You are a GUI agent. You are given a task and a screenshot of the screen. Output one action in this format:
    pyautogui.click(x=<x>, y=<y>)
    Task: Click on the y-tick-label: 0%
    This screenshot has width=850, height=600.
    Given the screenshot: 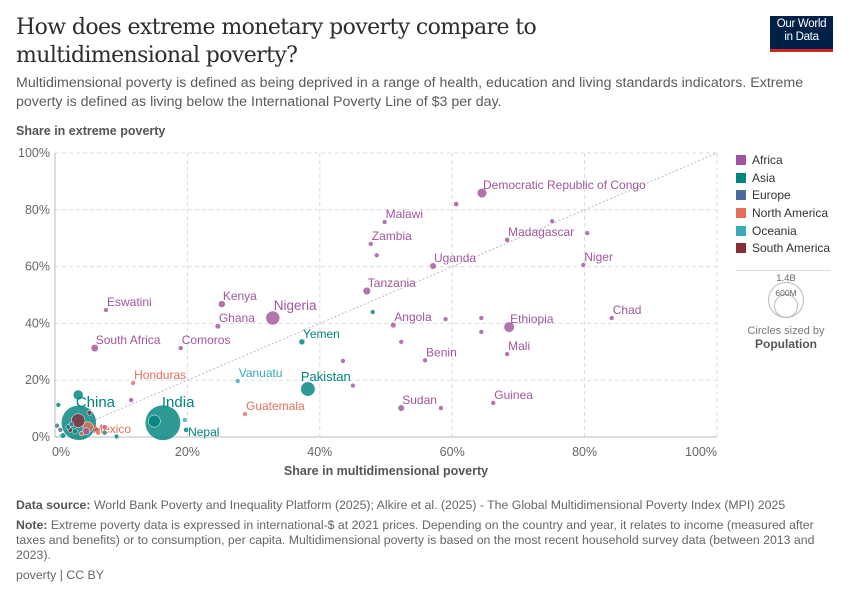 What is the action you would take?
    pyautogui.click(x=41, y=437)
    